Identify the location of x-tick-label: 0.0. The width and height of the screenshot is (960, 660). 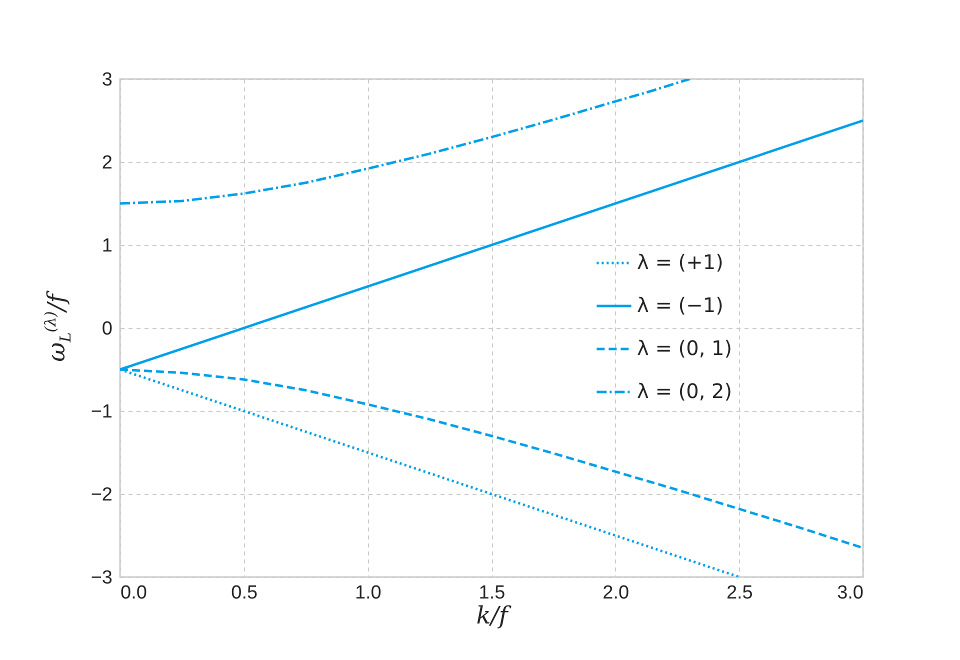
(133, 593).